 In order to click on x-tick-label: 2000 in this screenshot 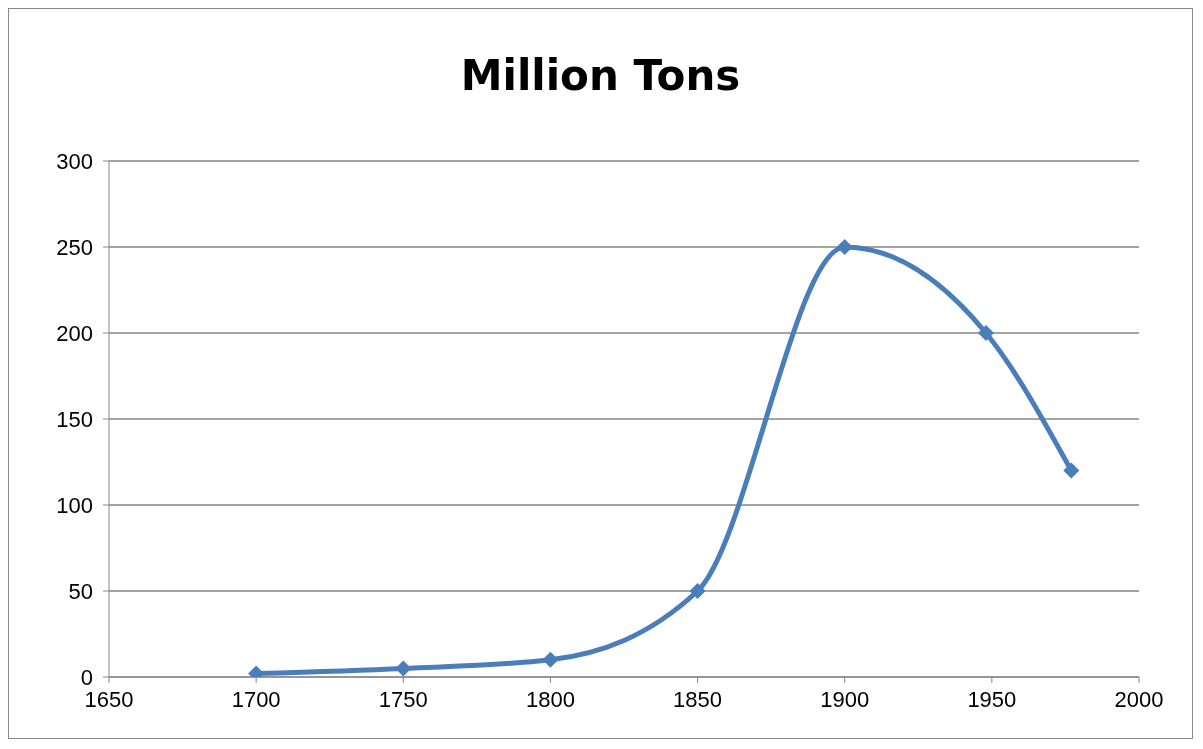, I will do `click(1139, 699)`.